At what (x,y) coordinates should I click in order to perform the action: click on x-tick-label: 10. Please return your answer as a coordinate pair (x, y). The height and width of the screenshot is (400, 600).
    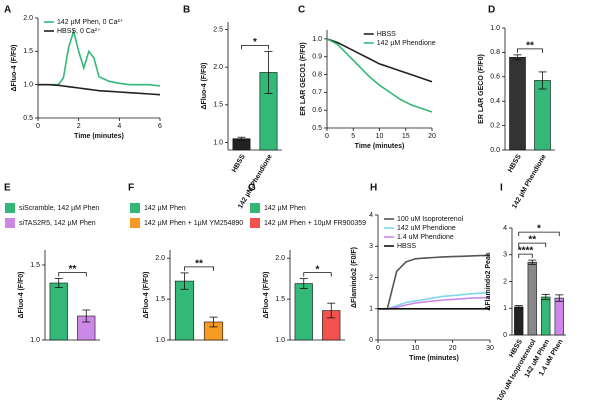
    Looking at the image, I should click on (380, 136).